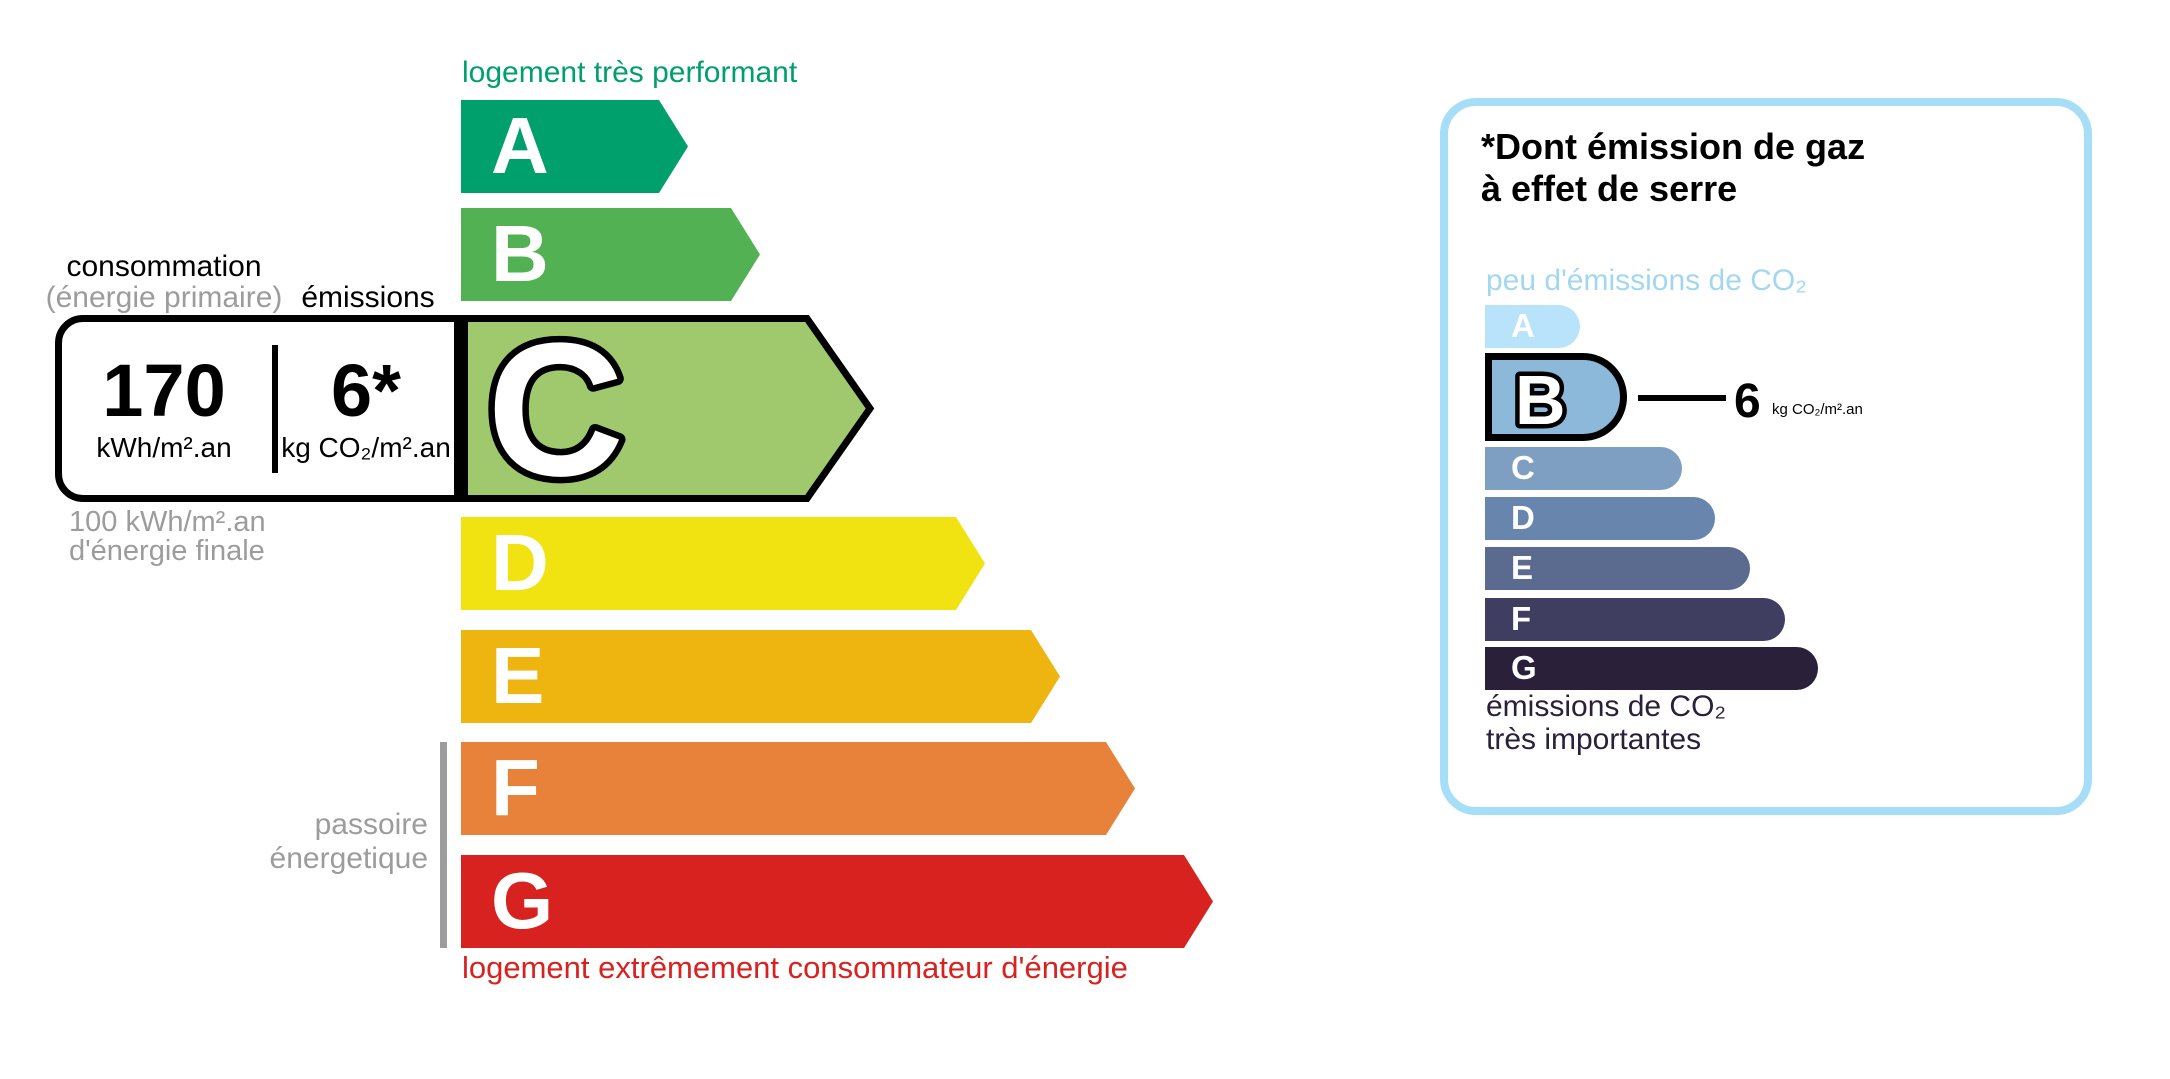  I want to click on co2-value-unit: kg CO₂/m².an, so click(1817, 409).